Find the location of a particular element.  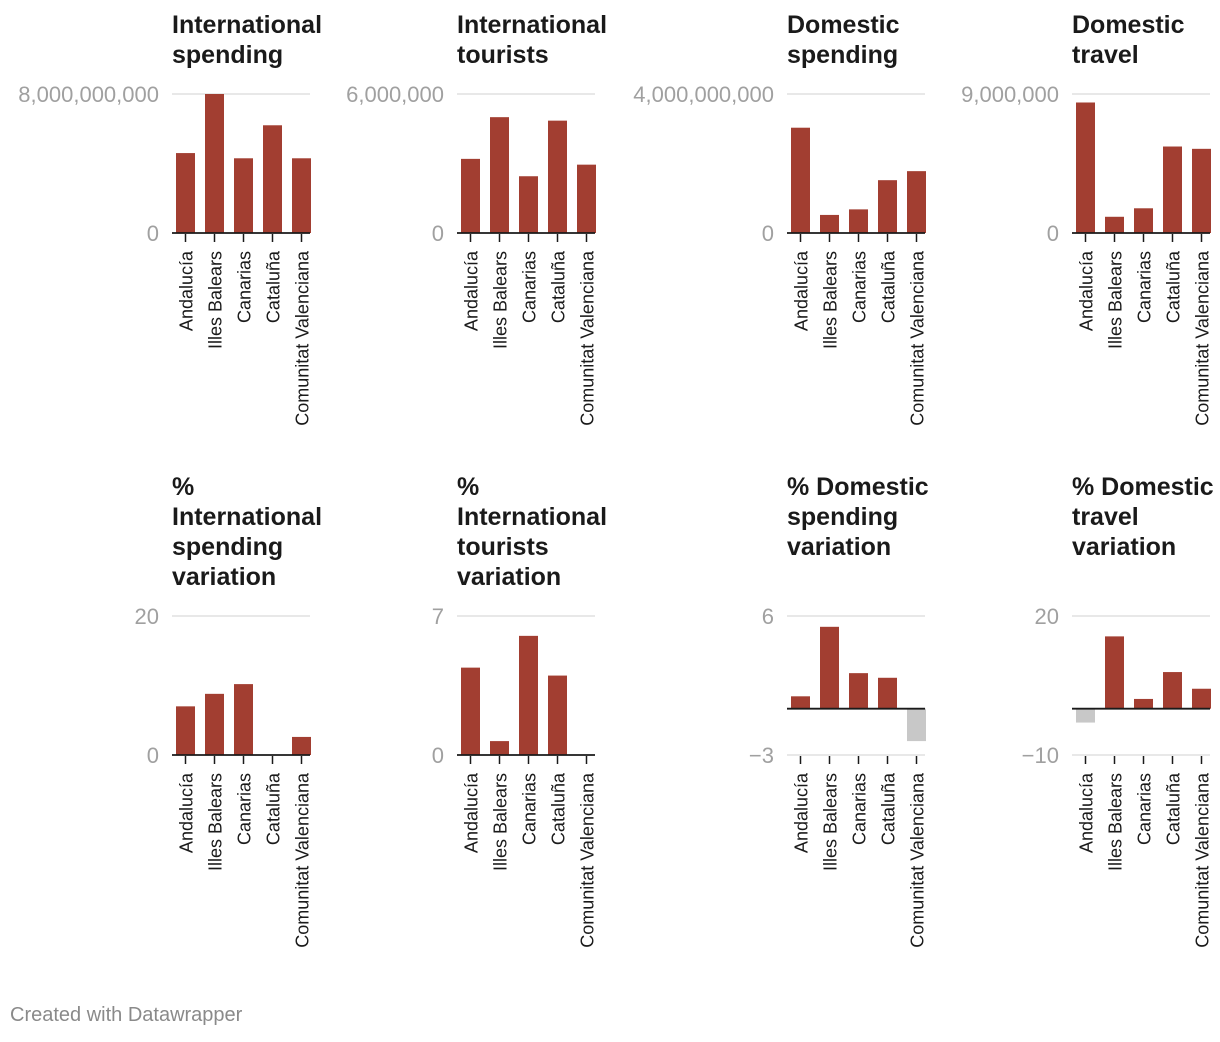

y-tick-label: 8,000,000,000 is located at coordinates (88, 94).